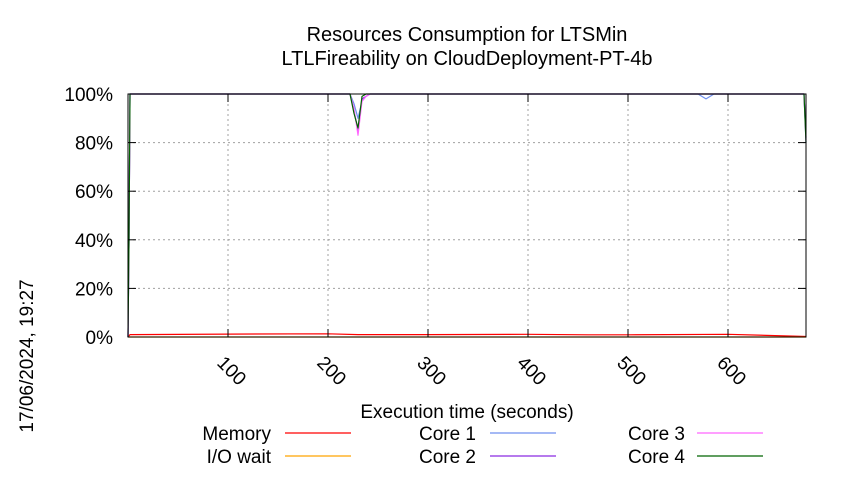 The image size is (850, 480). Describe the element at coordinates (94, 289) in the screenshot. I see `y-tick-label: 20%` at that location.